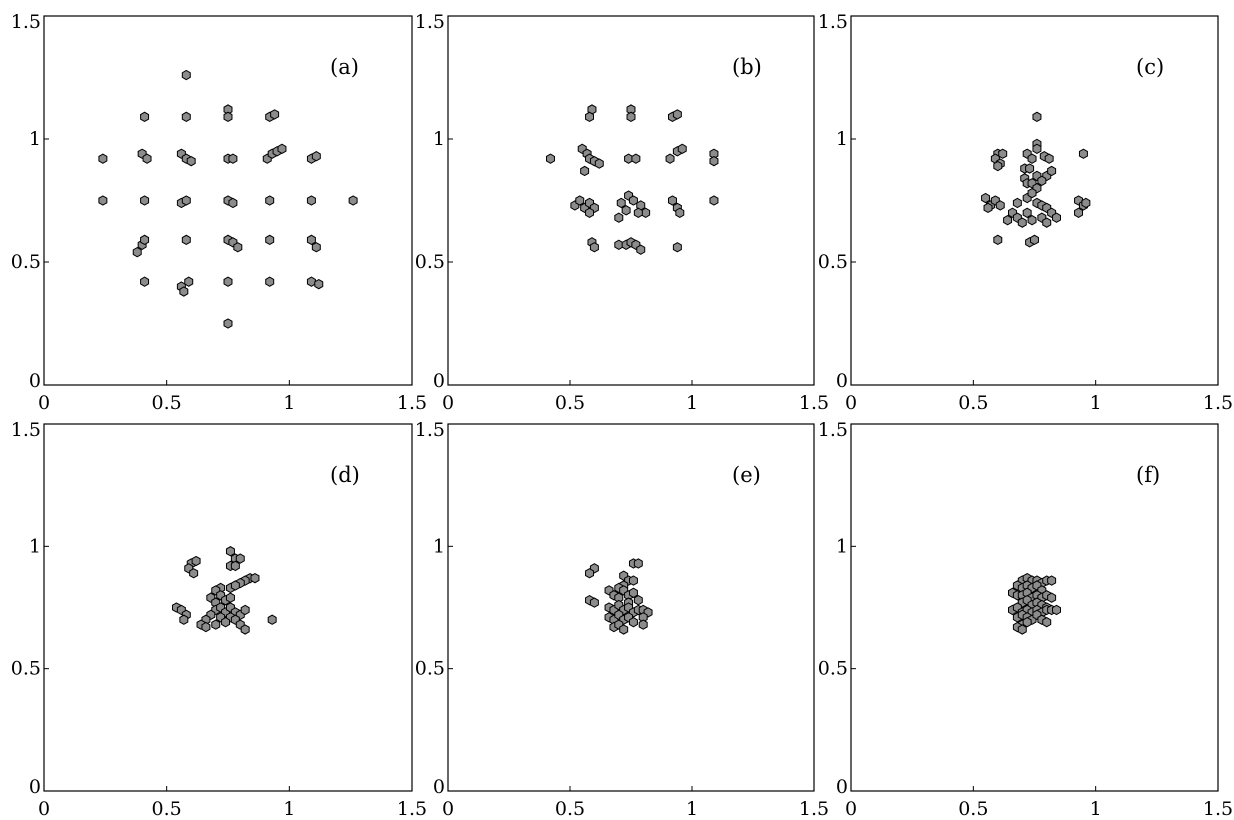 This screenshot has height=820, width=1234. Describe the element at coordinates (746, 475) in the screenshot. I see `panel-label: (e)` at that location.